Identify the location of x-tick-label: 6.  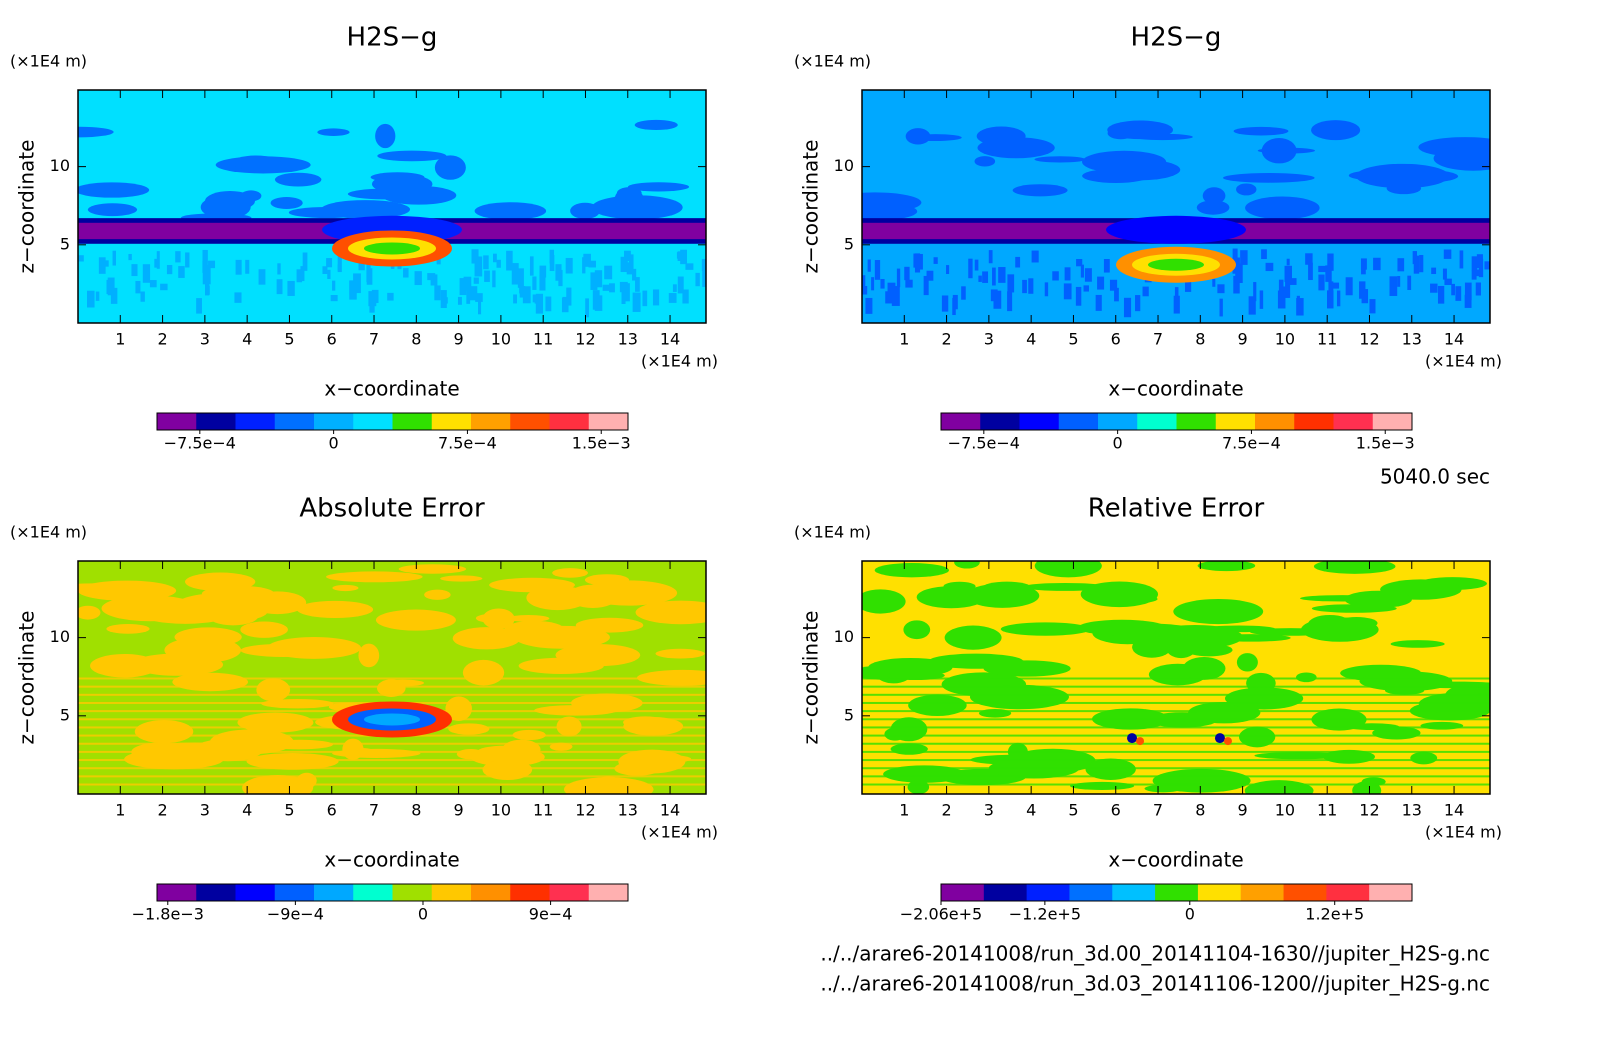
(1116, 339).